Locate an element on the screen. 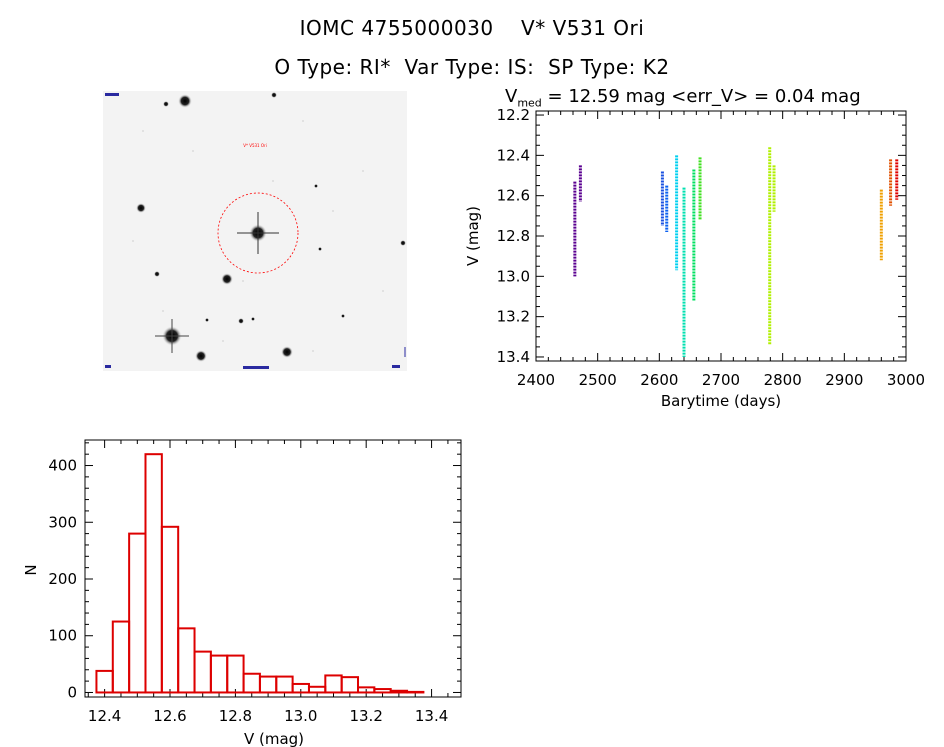 The width and height of the screenshot is (944, 747). lc-xtick-label: 2400 is located at coordinates (536, 380).